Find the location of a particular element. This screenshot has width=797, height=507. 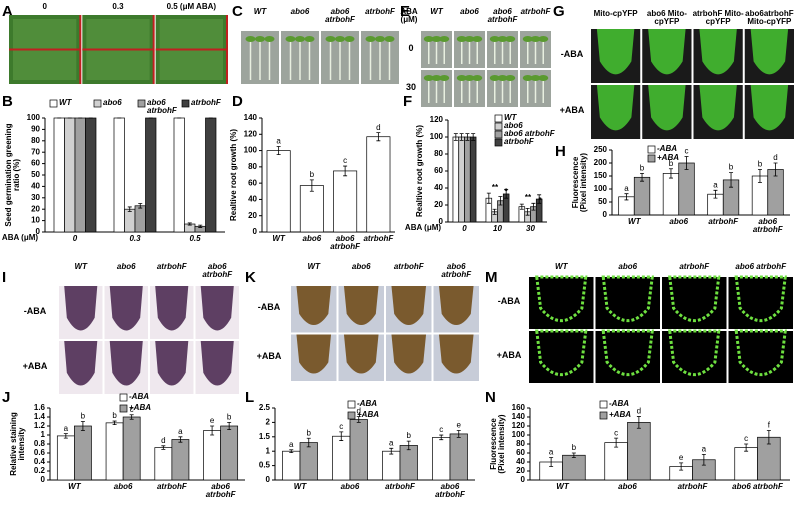

x-tick-label-box: atrbohF is located at coordinates (172, 487).